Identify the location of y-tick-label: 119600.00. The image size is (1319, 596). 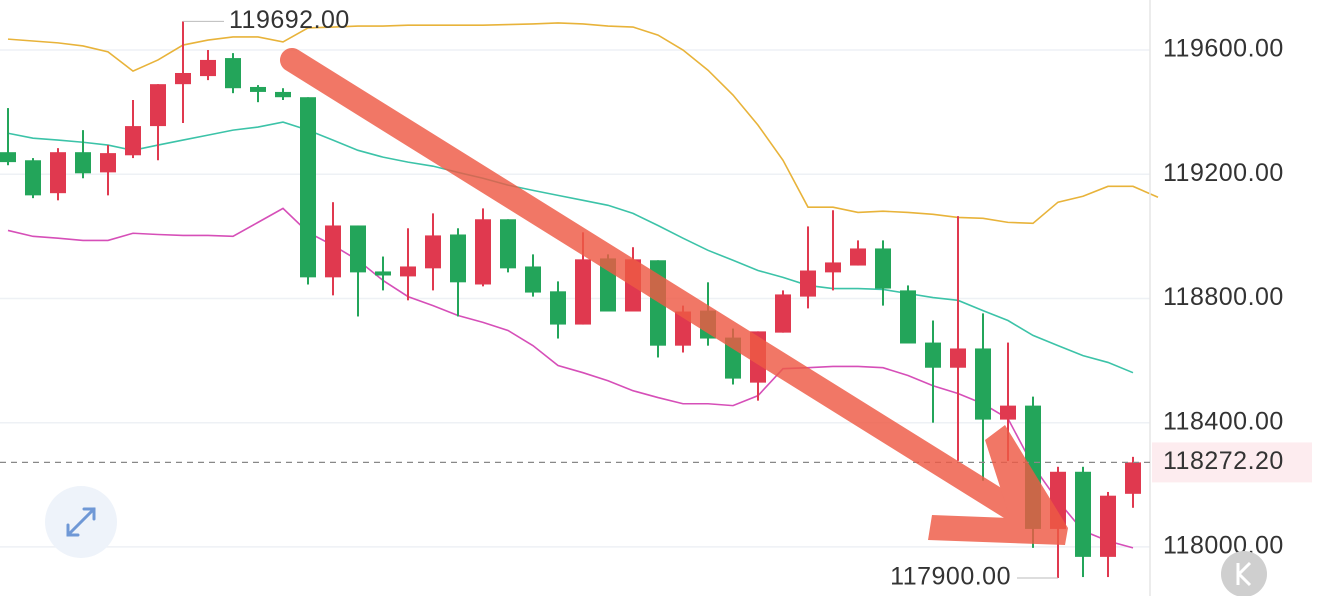
(1223, 49).